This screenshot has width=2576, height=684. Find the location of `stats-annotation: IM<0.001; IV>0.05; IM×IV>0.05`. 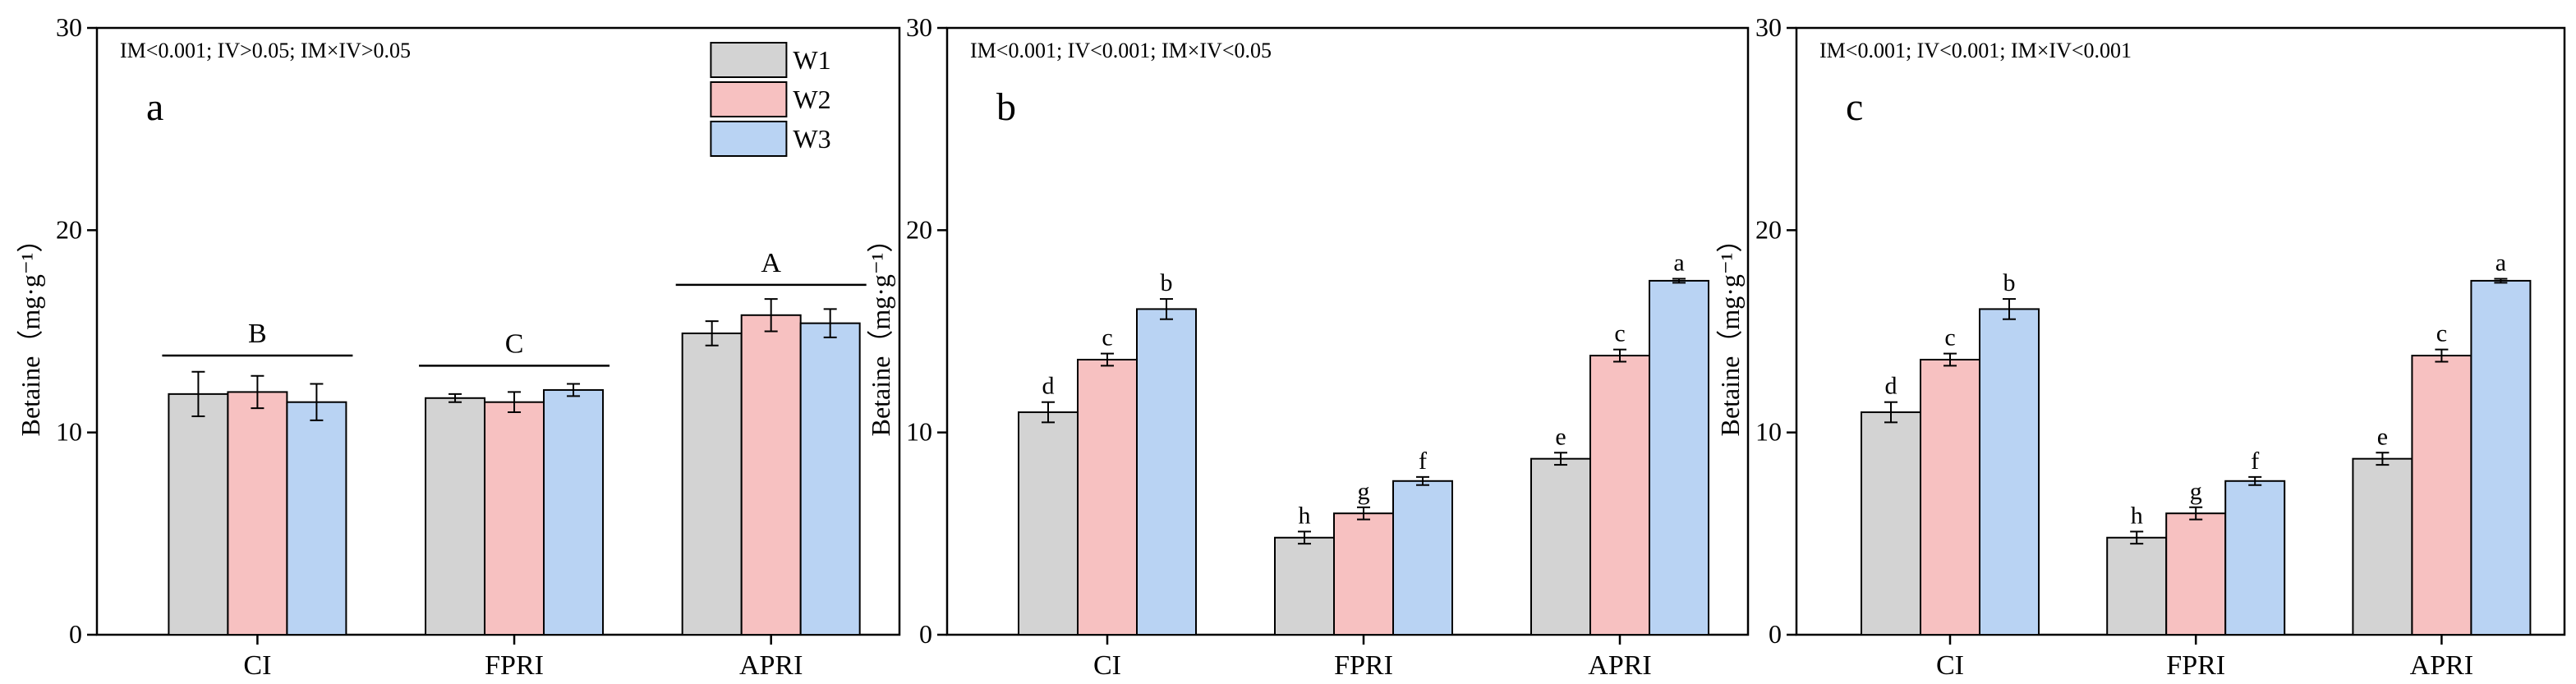

stats-annotation: IM<0.001; IV>0.05; IM×IV>0.05 is located at coordinates (265, 50).